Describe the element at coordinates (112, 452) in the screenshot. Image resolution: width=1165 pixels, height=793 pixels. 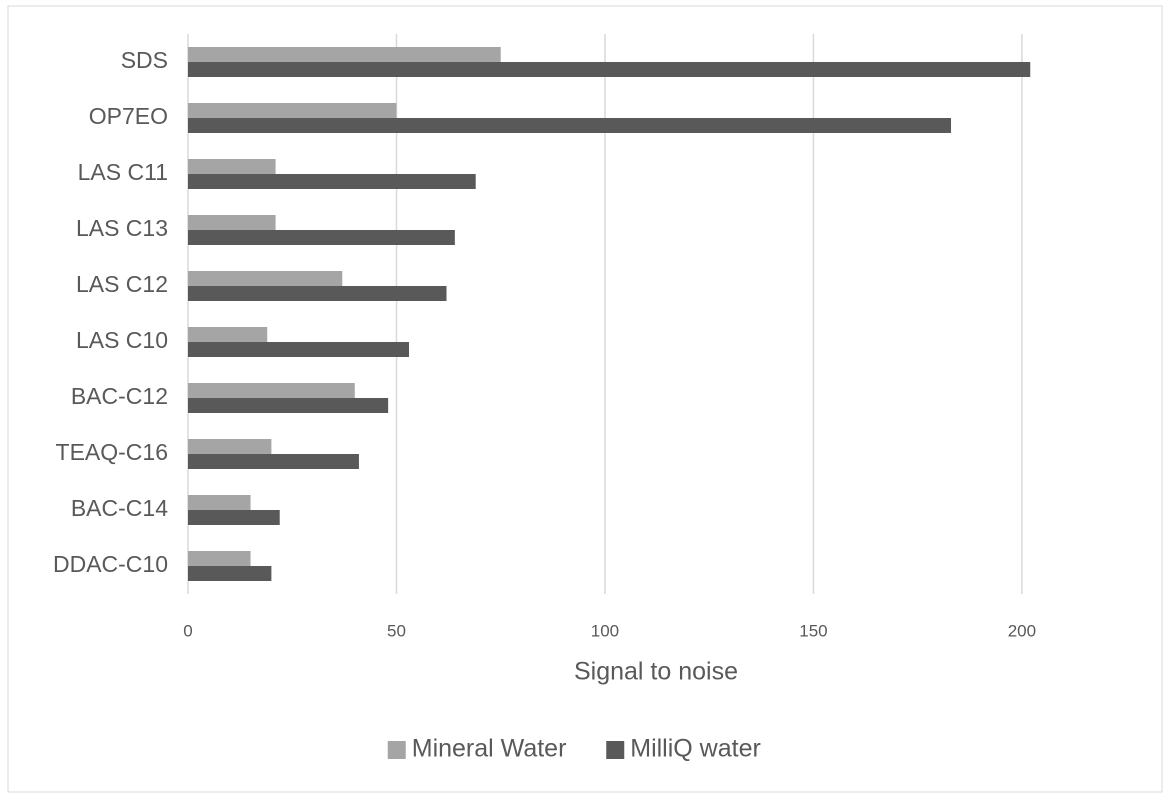
I see `y-tick-label: TEAQ-C16` at that location.